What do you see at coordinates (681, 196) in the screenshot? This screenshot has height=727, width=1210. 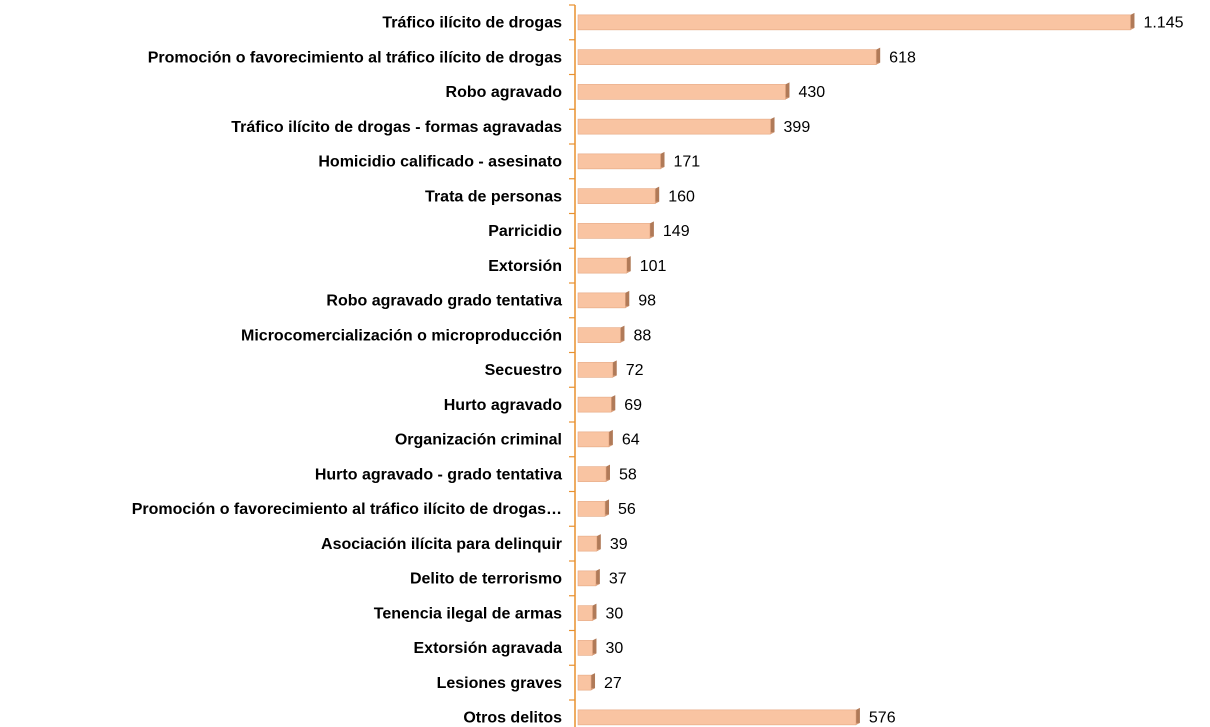 I see `value-label: 160` at bounding box center [681, 196].